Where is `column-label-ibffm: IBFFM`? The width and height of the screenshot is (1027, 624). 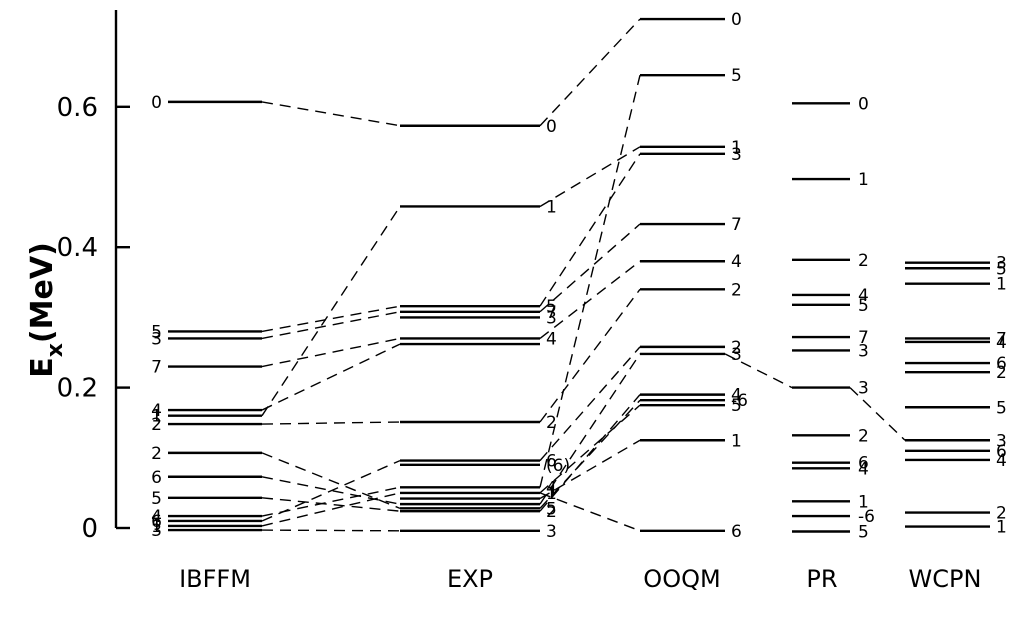
column-label-ibffm: IBFFM is located at coordinates (215, 579).